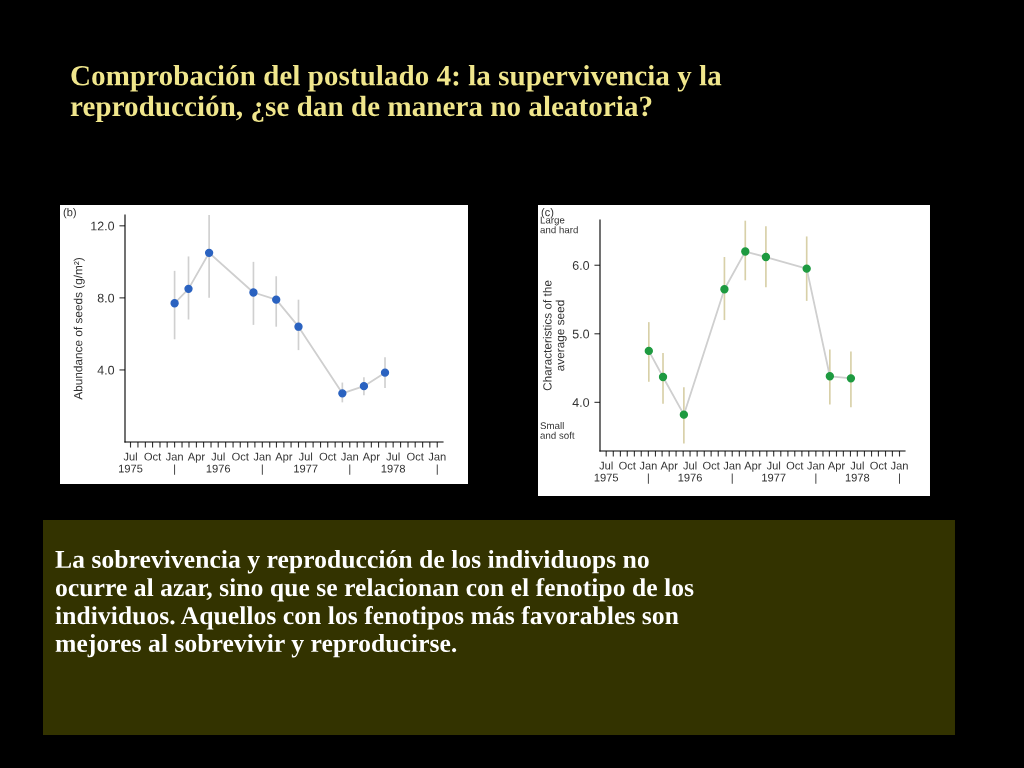 The height and width of the screenshot is (768, 1024). I want to click on text: Large and hard, so click(559, 225).